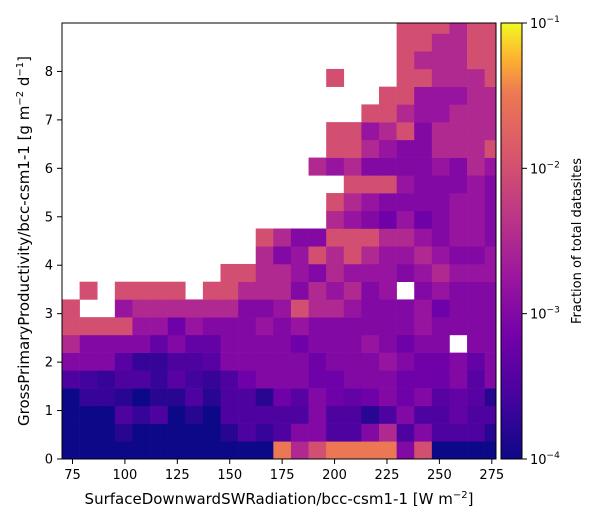 The image size is (600, 525). What do you see at coordinates (284, 471) in the screenshot?
I see `x-axis: 75 100 125 150 175 200 225 250 275` at bounding box center [284, 471].